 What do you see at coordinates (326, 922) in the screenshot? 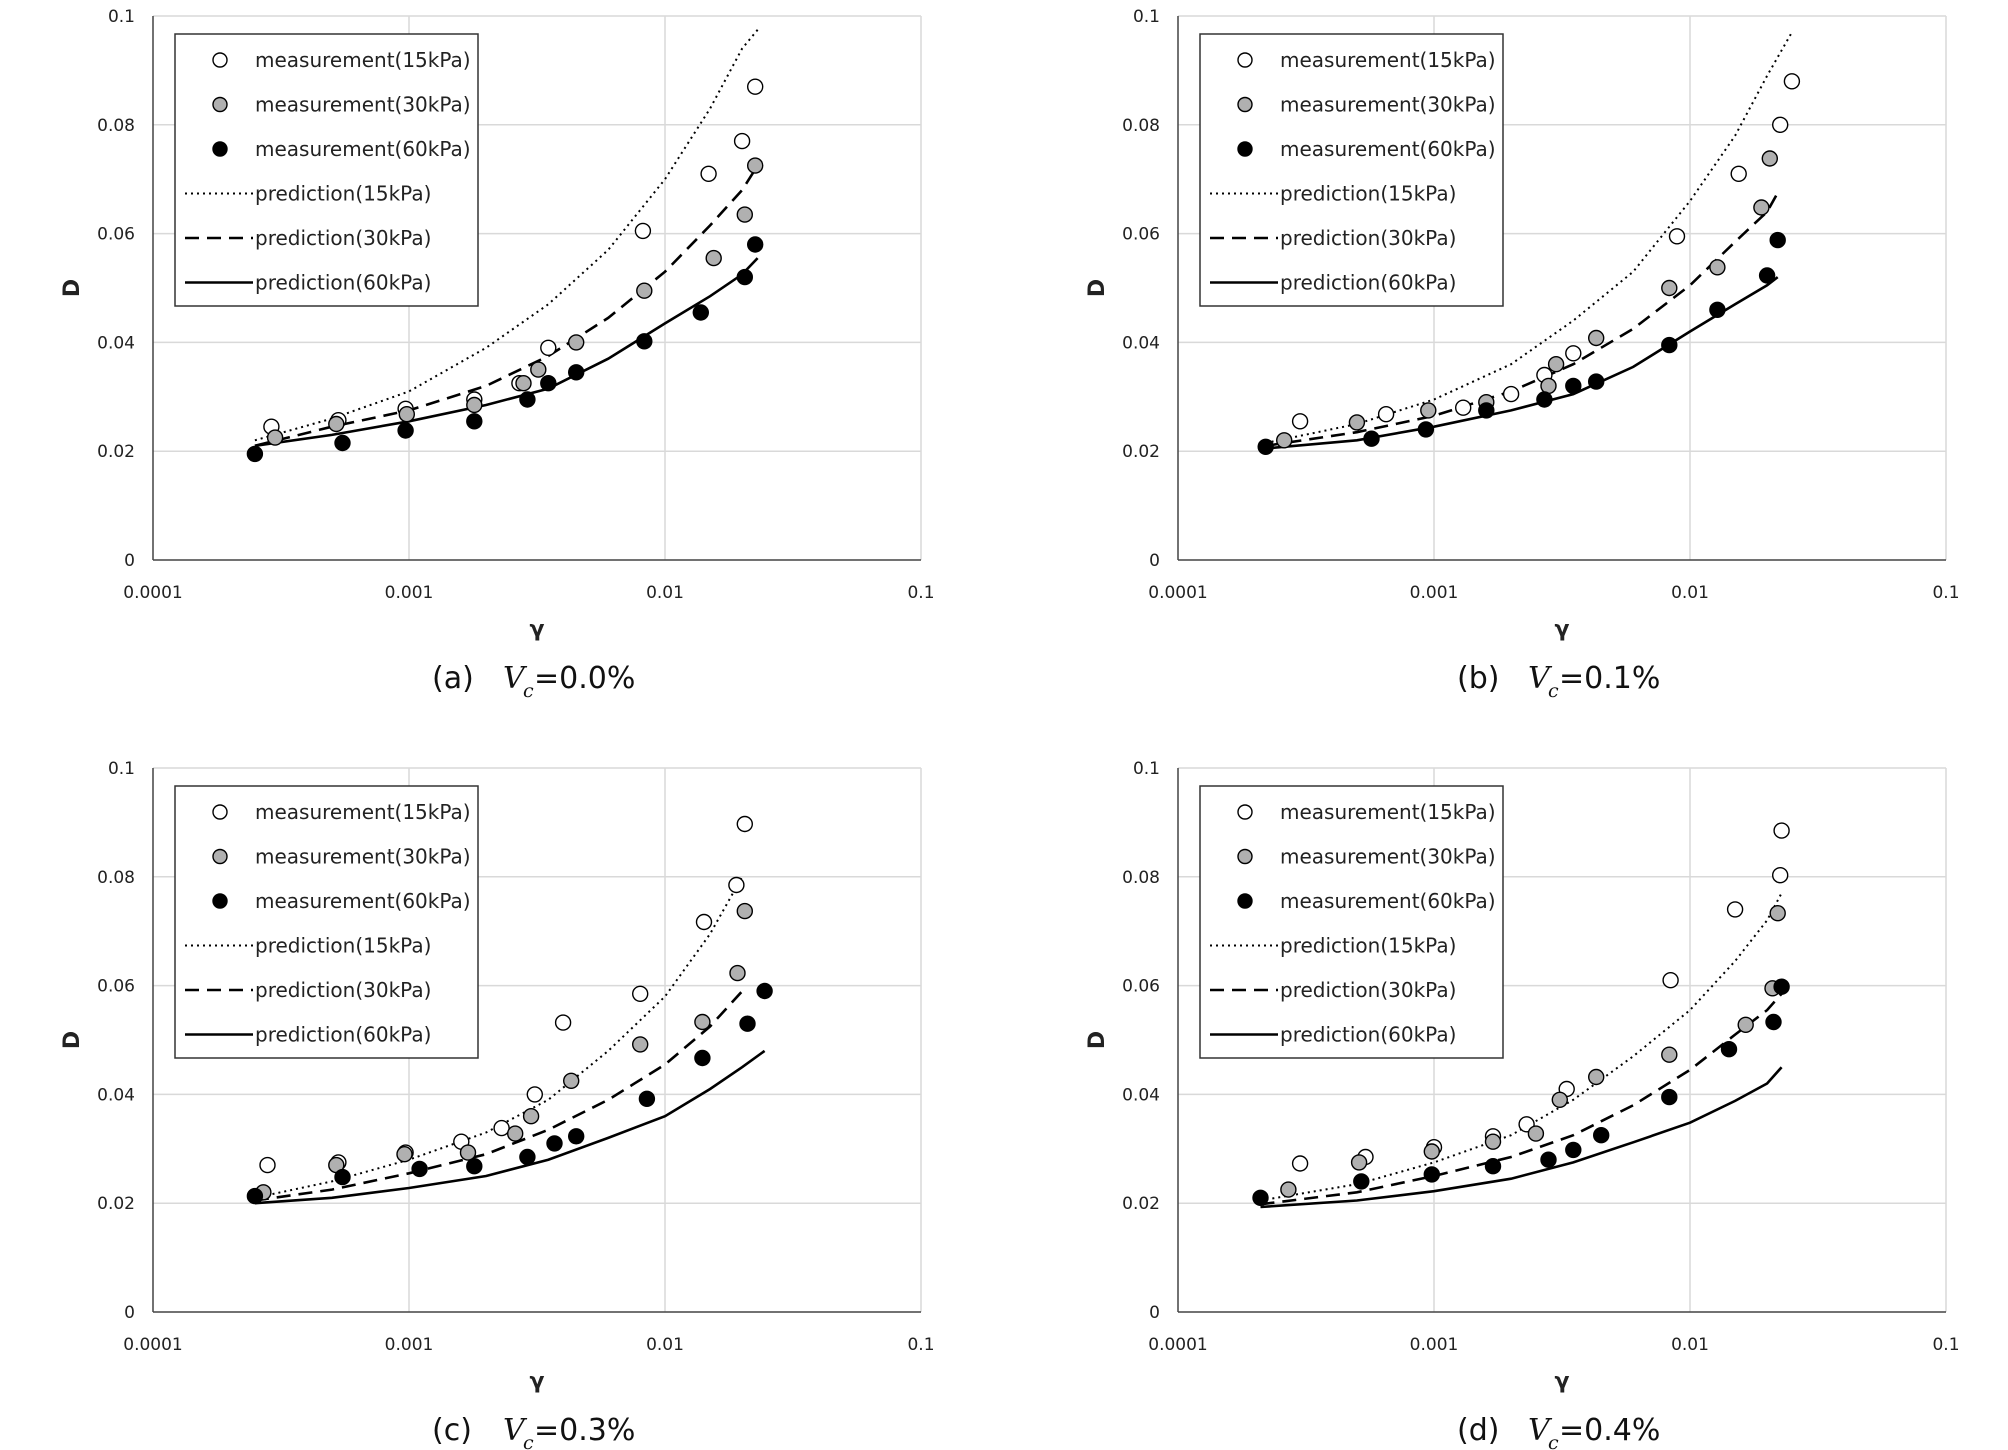
I see `legend` at bounding box center [326, 922].